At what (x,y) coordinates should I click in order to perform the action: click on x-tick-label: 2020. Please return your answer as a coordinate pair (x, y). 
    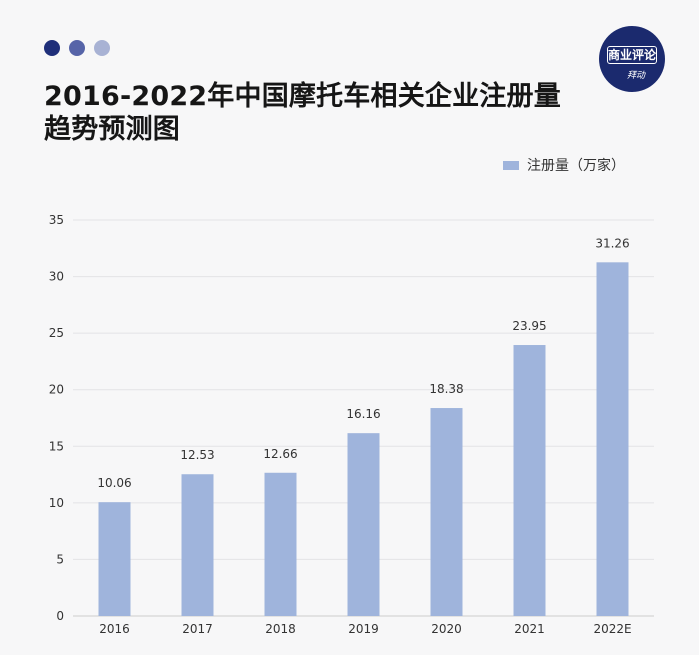
    Looking at the image, I should click on (446, 629).